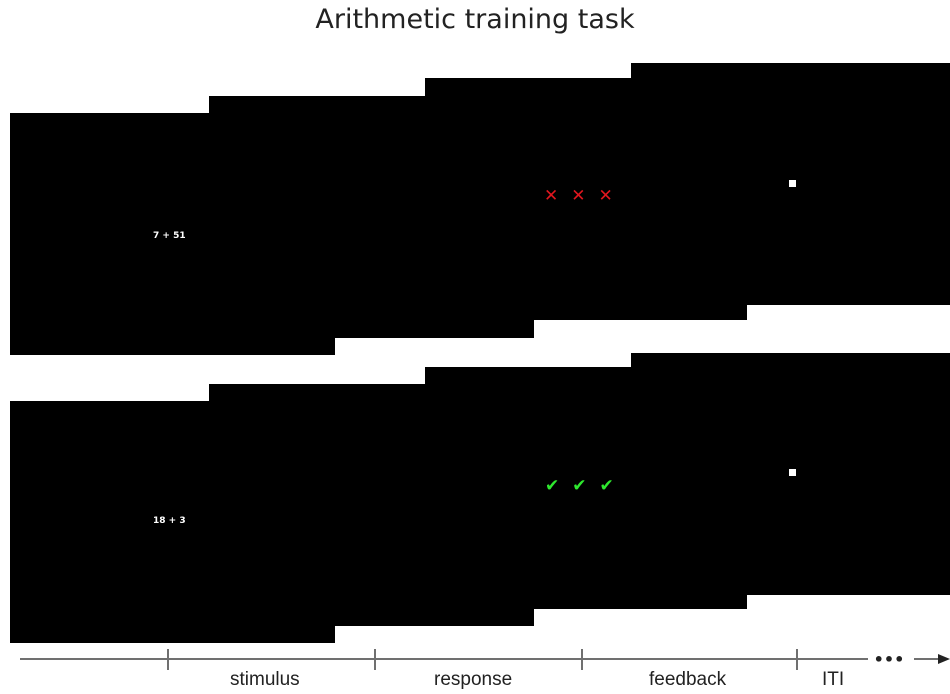 This screenshot has width=950, height=694. What do you see at coordinates (944, 659) in the screenshot?
I see `arrow-head-icon` at bounding box center [944, 659].